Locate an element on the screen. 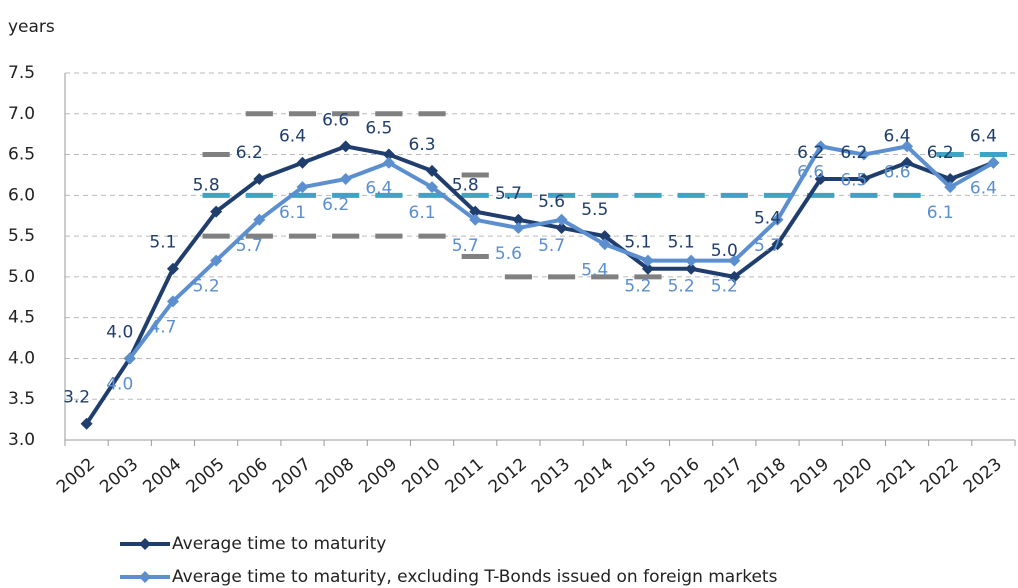  x-tick-label: 2007 is located at coordinates (292, 475).